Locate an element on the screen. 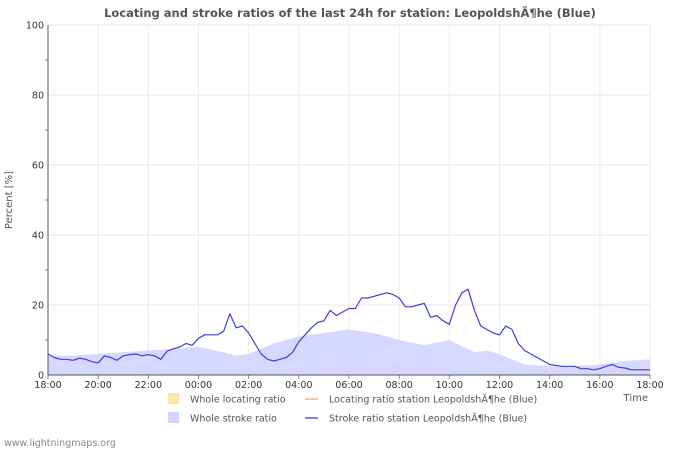  x-tick-label: 00:00 is located at coordinates (198, 385).